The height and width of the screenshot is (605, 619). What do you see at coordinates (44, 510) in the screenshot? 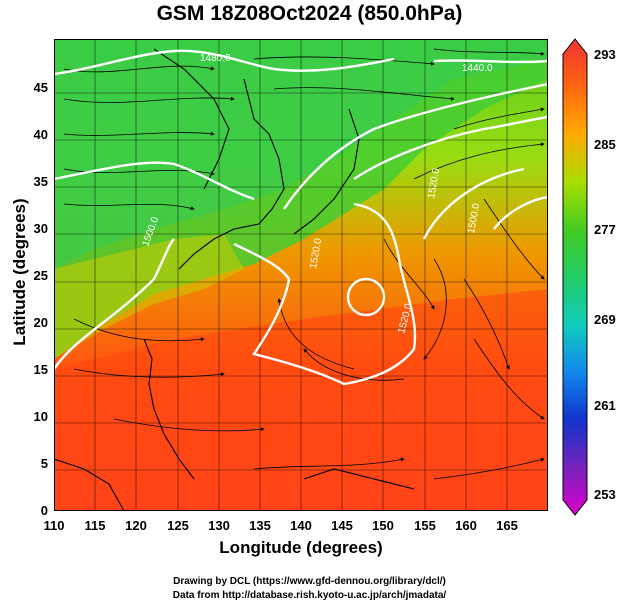
I see `y-tick-label: 0` at bounding box center [44, 510].